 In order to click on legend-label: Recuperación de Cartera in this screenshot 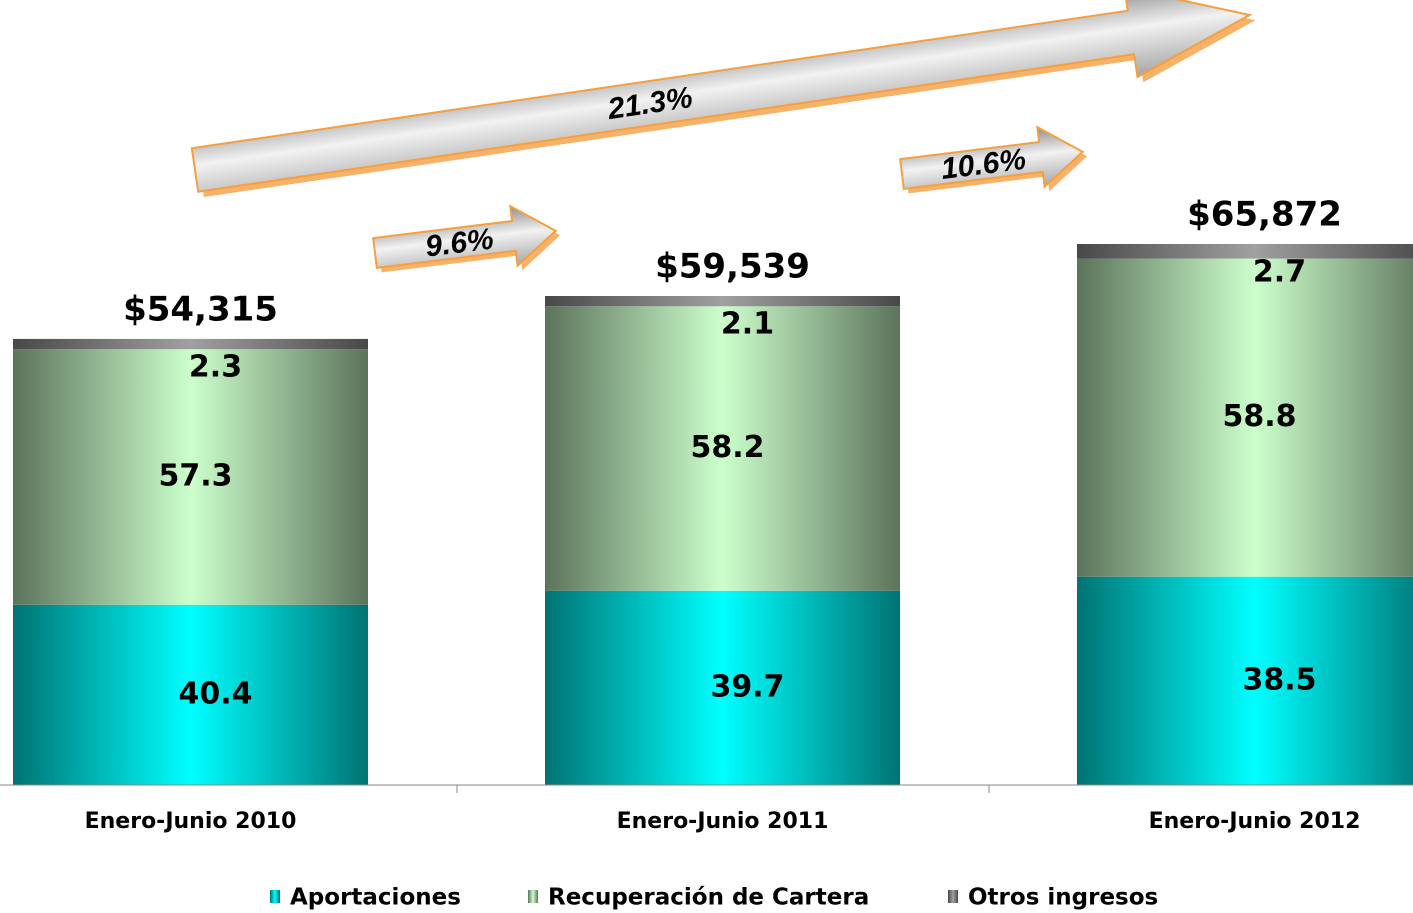, I will do `click(708, 898)`.